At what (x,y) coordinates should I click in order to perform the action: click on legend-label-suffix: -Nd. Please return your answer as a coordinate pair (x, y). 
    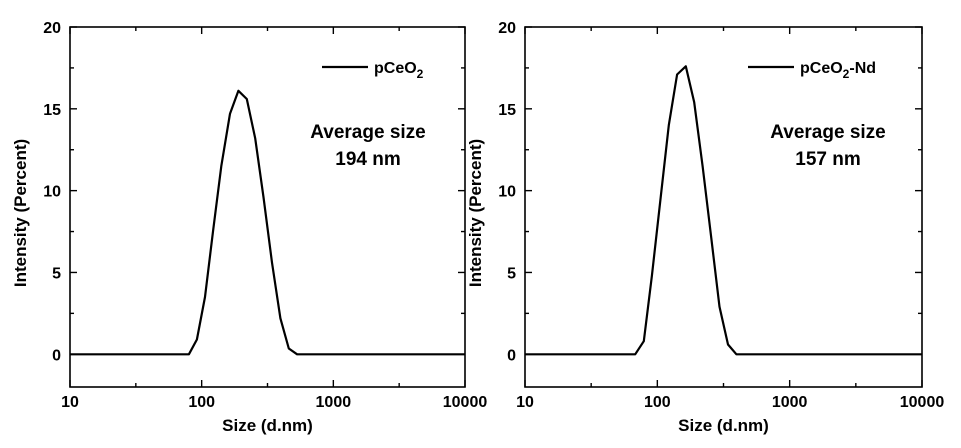
    Looking at the image, I should click on (862, 68).